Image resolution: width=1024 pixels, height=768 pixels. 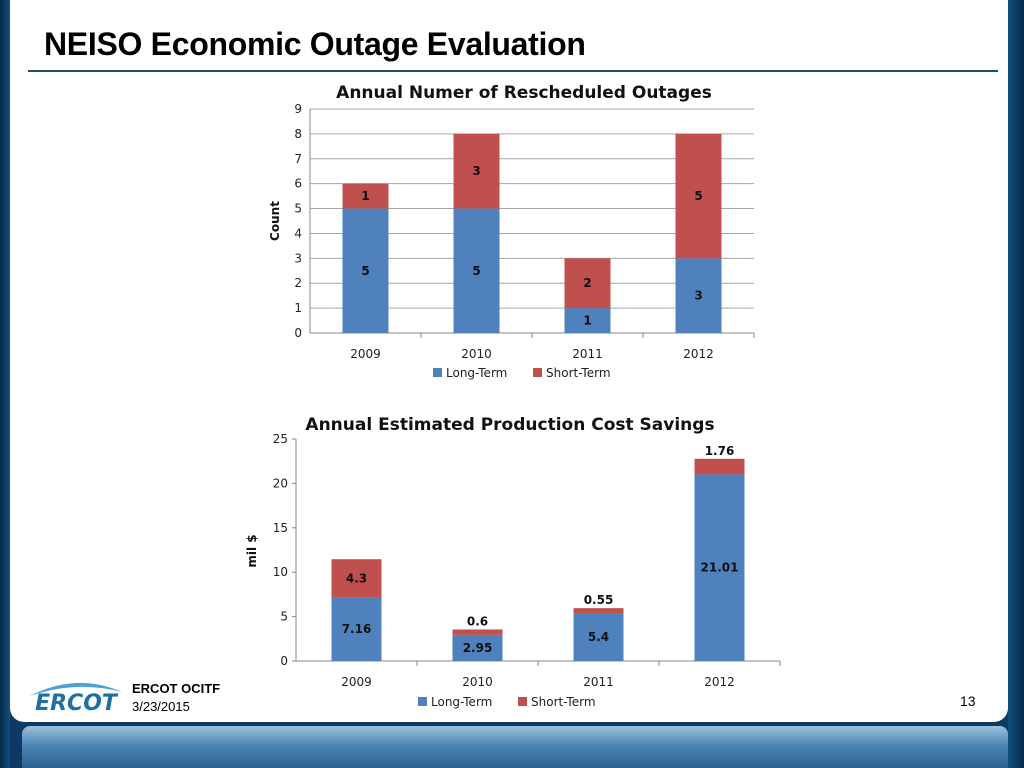 I want to click on data-label: 4.3, so click(x=356, y=578).